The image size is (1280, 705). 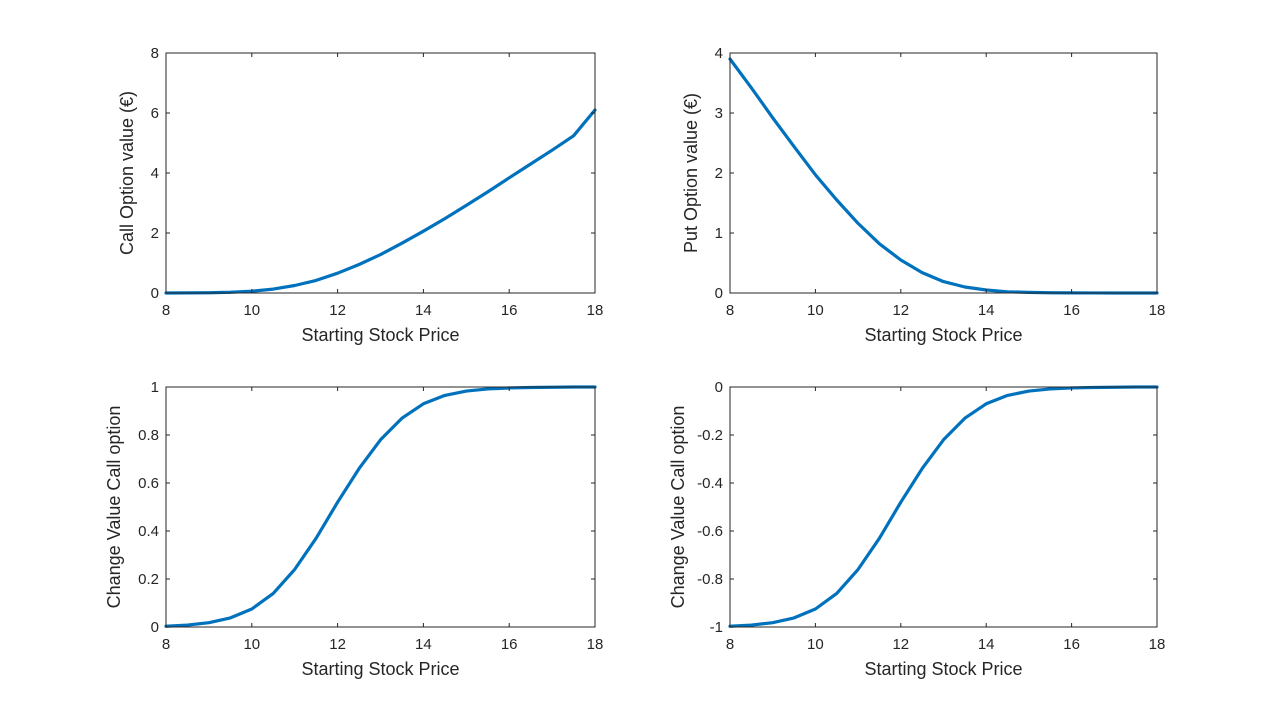 I want to click on put-delta-axes-box, so click(x=943, y=507).